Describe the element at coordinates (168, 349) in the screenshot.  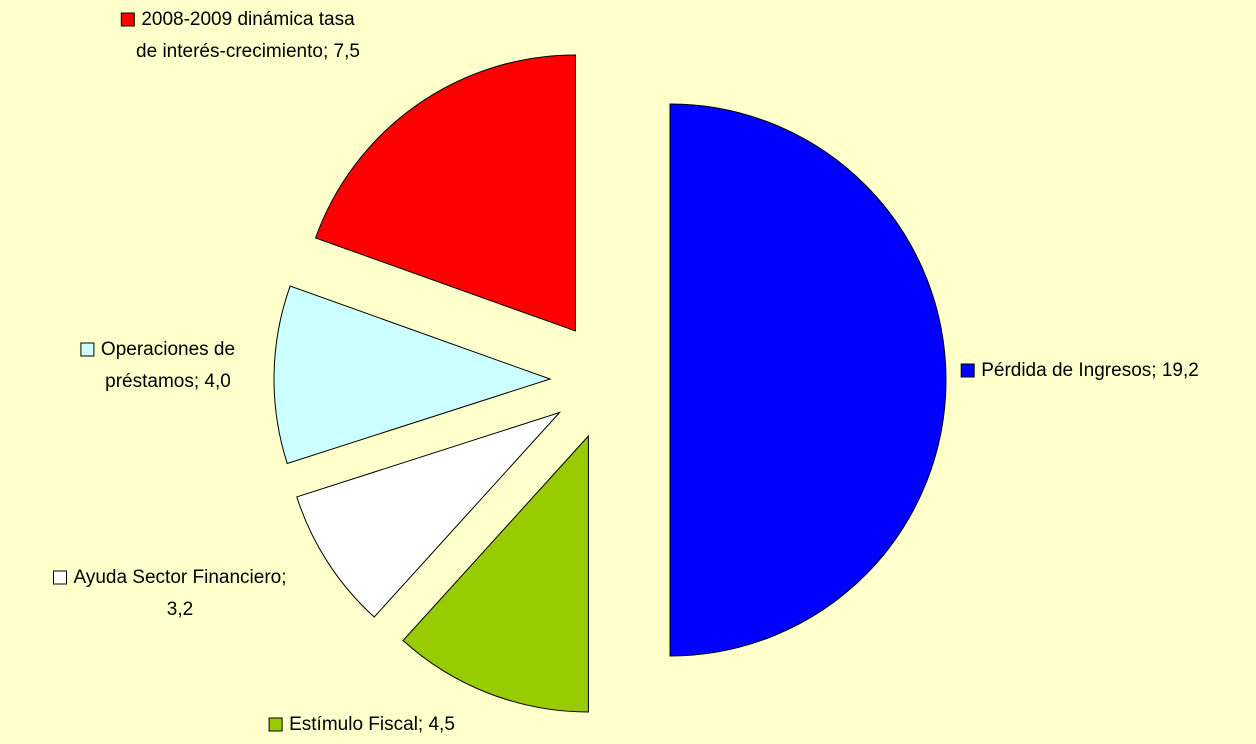
I see `slice-label: Operaciones de` at that location.